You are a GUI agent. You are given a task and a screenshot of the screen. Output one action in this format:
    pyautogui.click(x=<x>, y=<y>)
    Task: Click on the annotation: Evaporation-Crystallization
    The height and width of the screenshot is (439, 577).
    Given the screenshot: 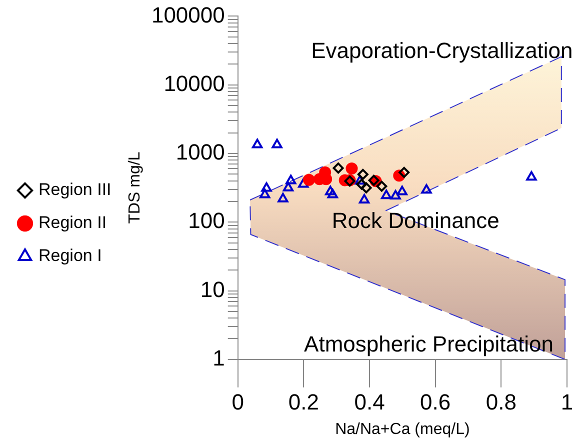 What is the action you would take?
    pyautogui.click(x=442, y=51)
    